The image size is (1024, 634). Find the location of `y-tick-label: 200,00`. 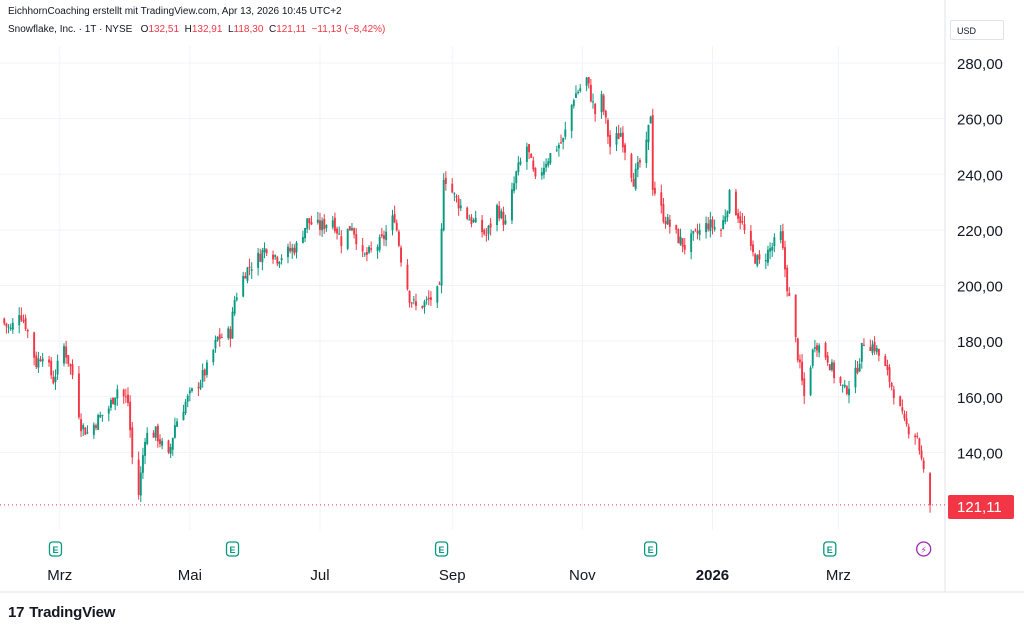

y-tick-label: 200,00 is located at coordinates (980, 287).